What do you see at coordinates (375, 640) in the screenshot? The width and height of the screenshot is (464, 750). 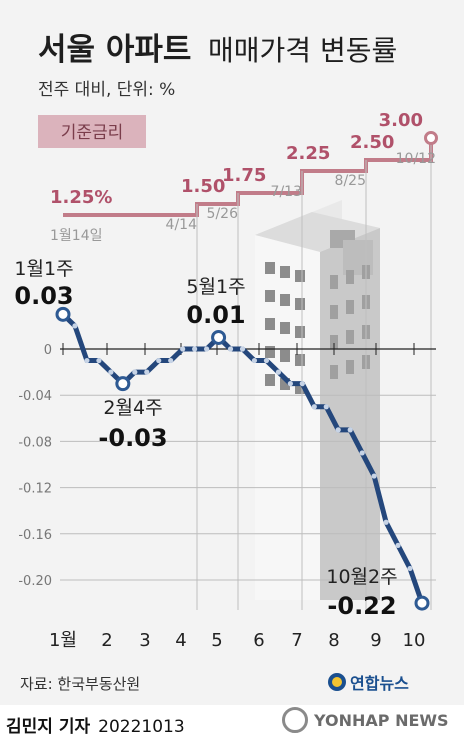 I see `x-tick-label: 9` at bounding box center [375, 640].